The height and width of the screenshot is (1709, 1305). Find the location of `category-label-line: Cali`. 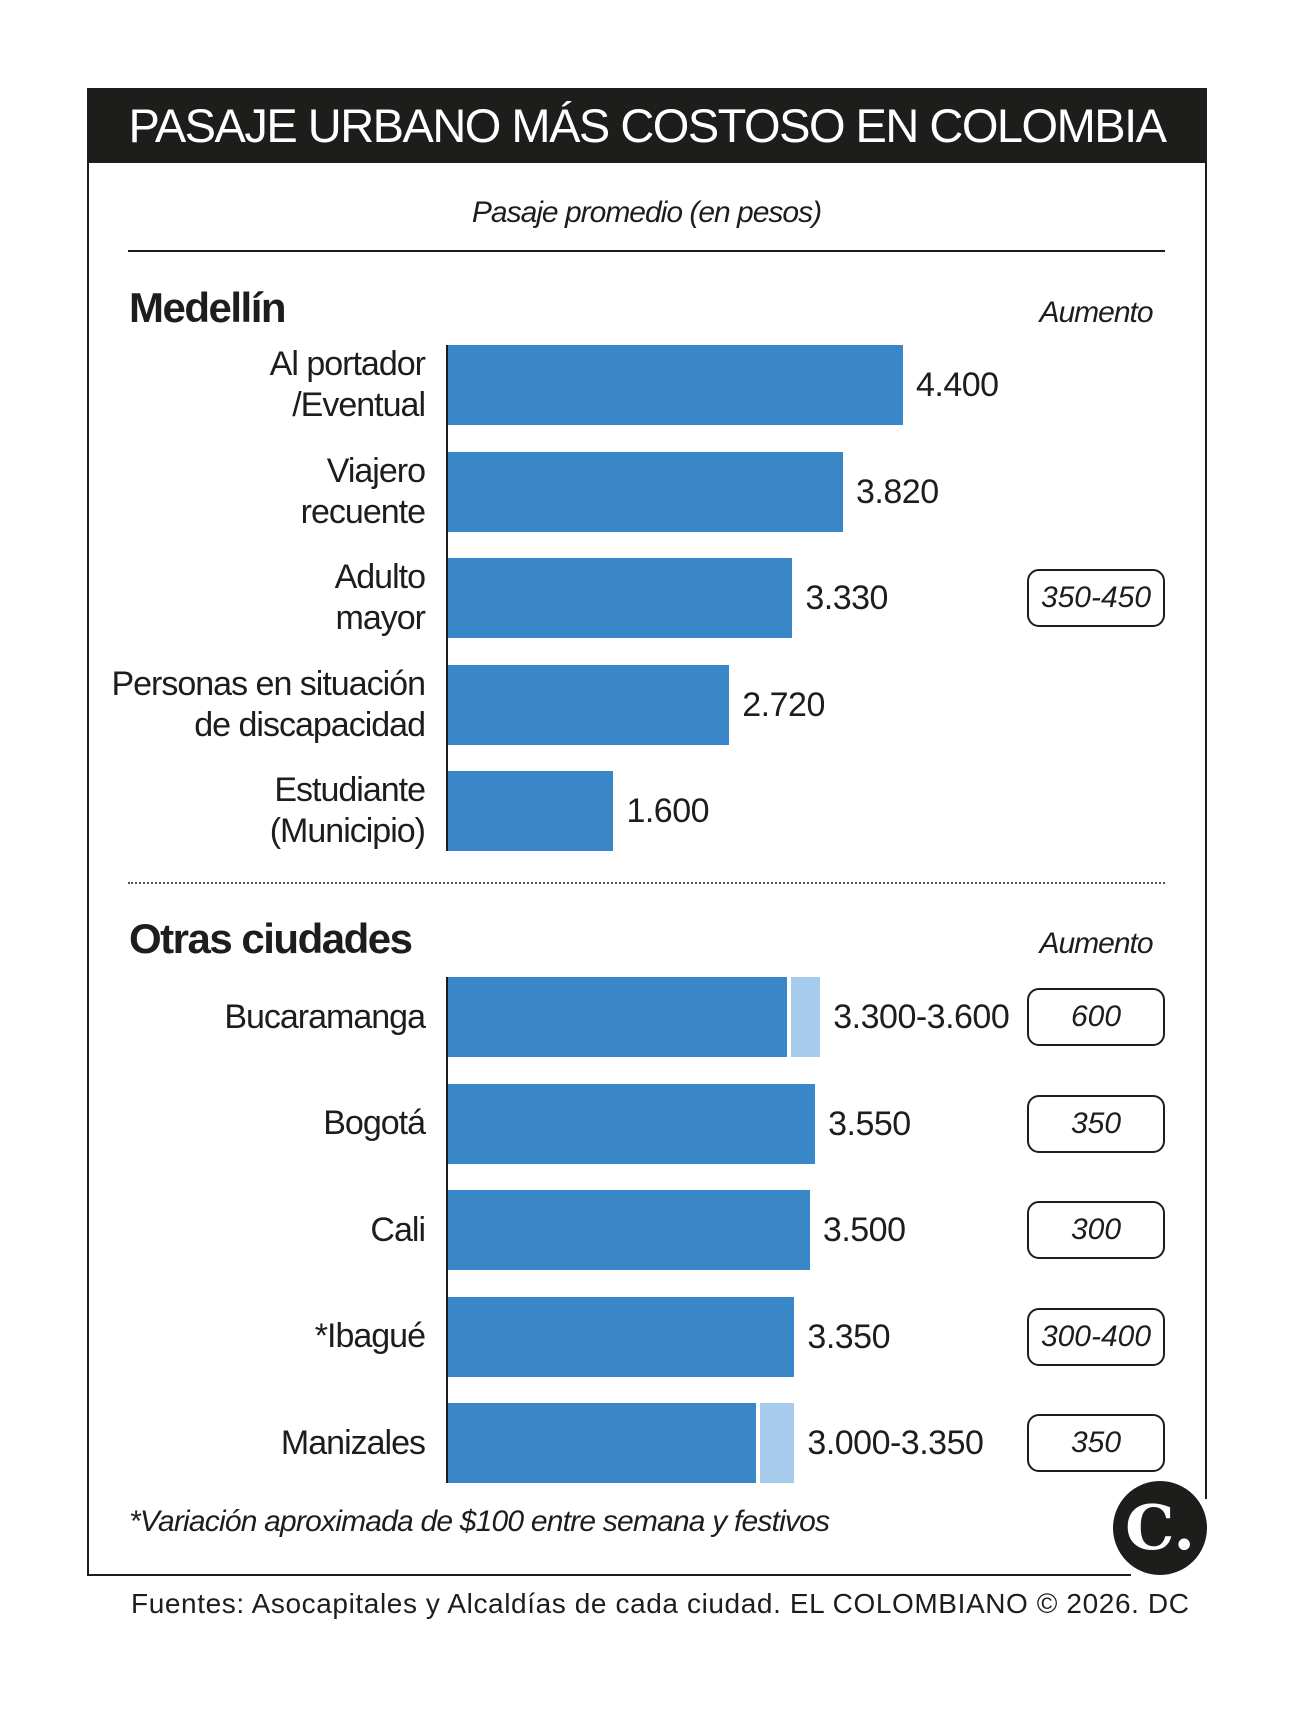

category-label-line: Cali is located at coordinates (398, 1229).